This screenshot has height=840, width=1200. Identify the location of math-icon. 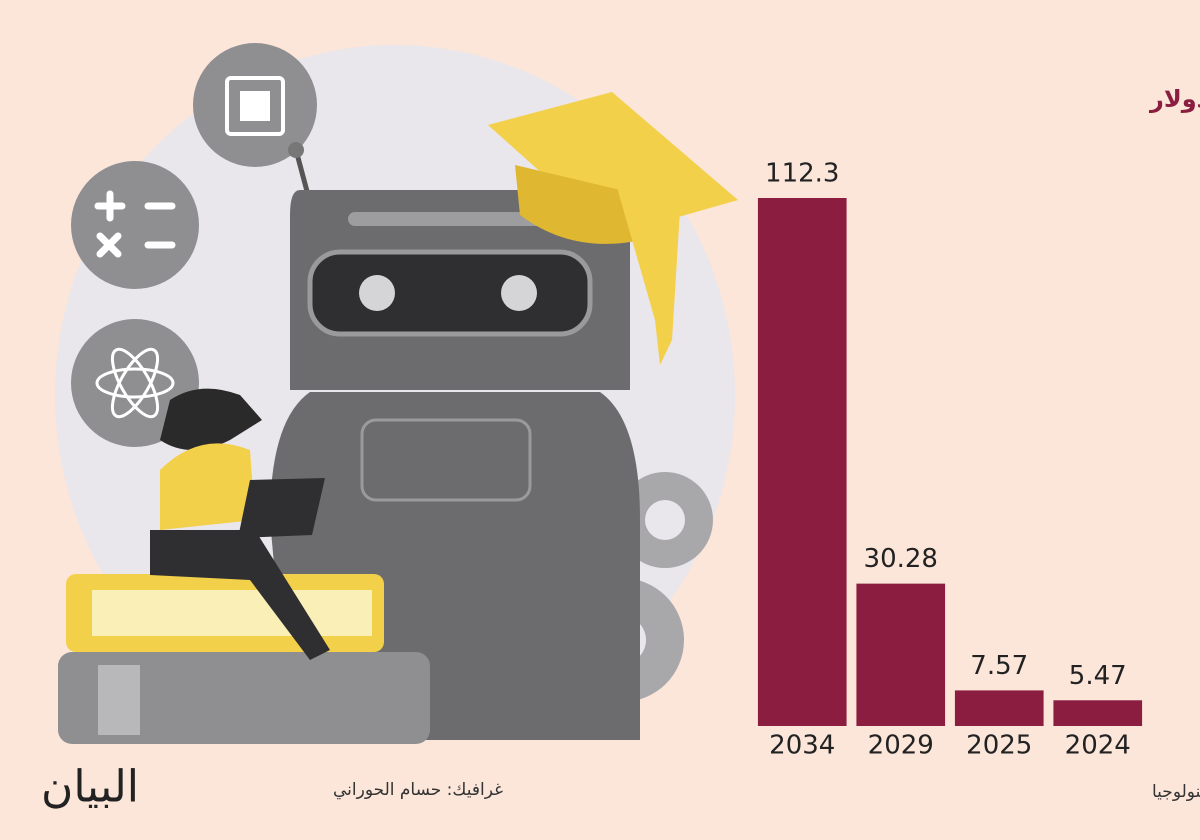
(135, 225).